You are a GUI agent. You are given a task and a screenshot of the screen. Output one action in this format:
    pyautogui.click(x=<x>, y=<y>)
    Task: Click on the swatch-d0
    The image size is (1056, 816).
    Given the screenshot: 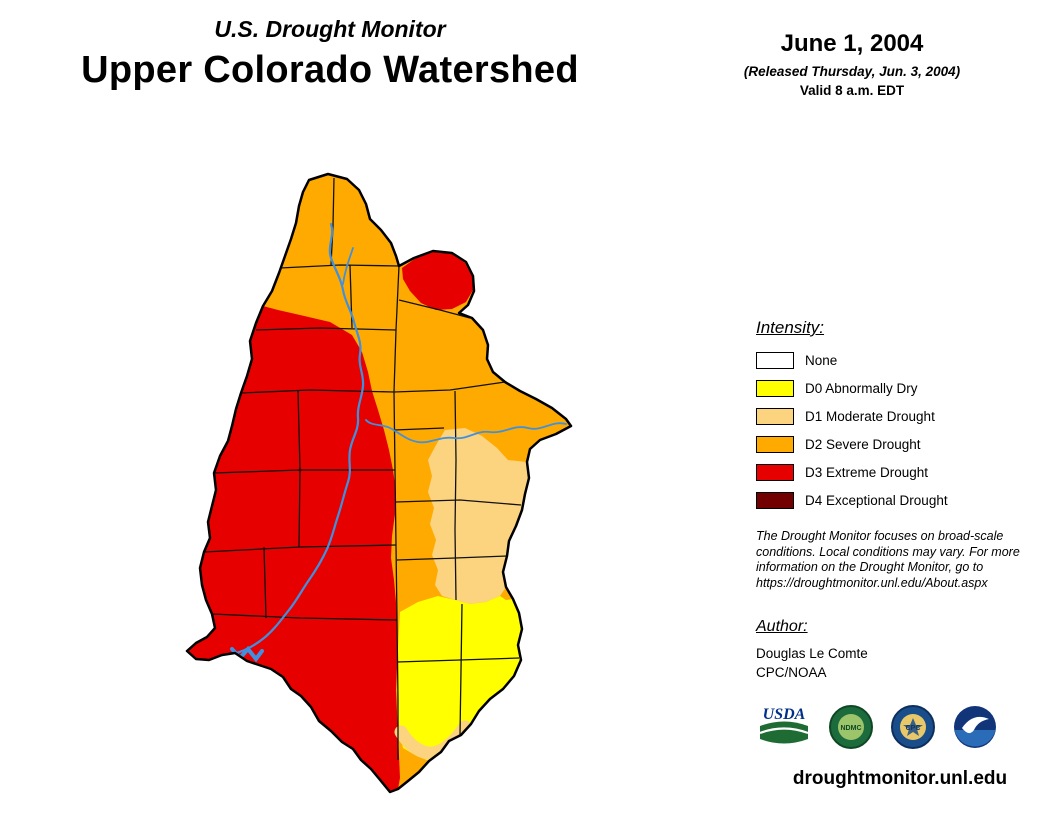 What is the action you would take?
    pyautogui.click(x=775, y=388)
    